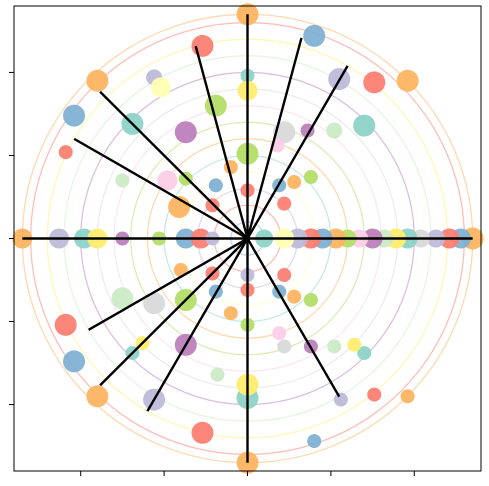 This screenshot has width=489, height=486. Describe the element at coordinates (293, 317) in the screenshot. I see `spoke-300deg` at that location.